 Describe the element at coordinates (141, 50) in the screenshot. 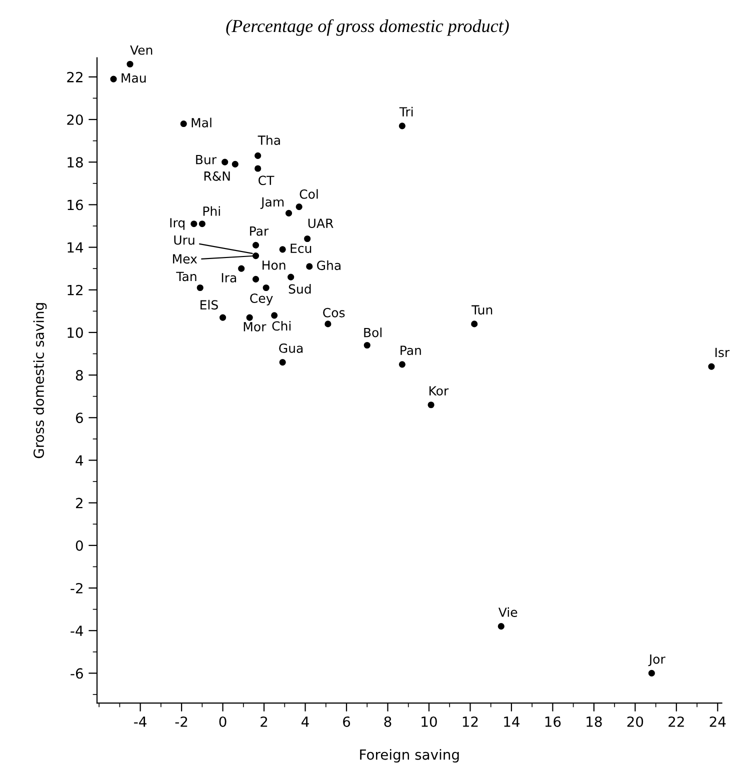

I see `annotation: Ven` at that location.